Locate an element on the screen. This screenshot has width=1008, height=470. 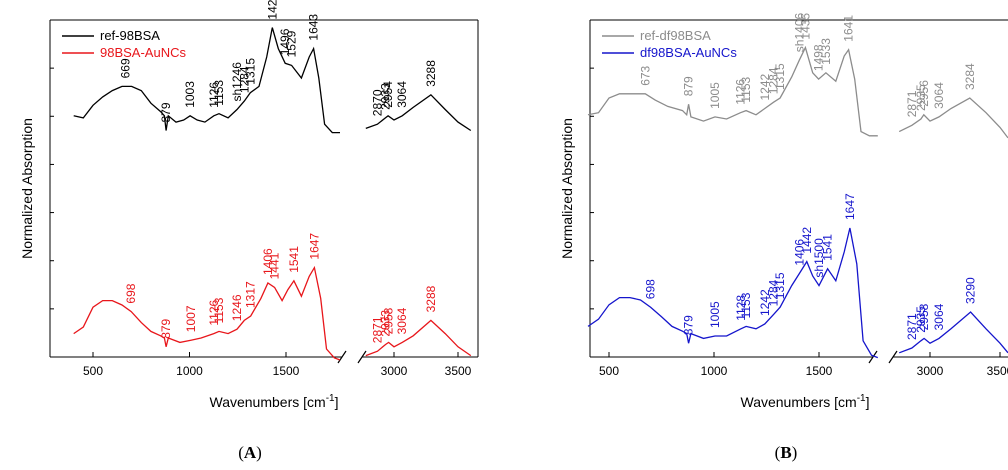
peak-label: 1643 is located at coordinates (314, 27).